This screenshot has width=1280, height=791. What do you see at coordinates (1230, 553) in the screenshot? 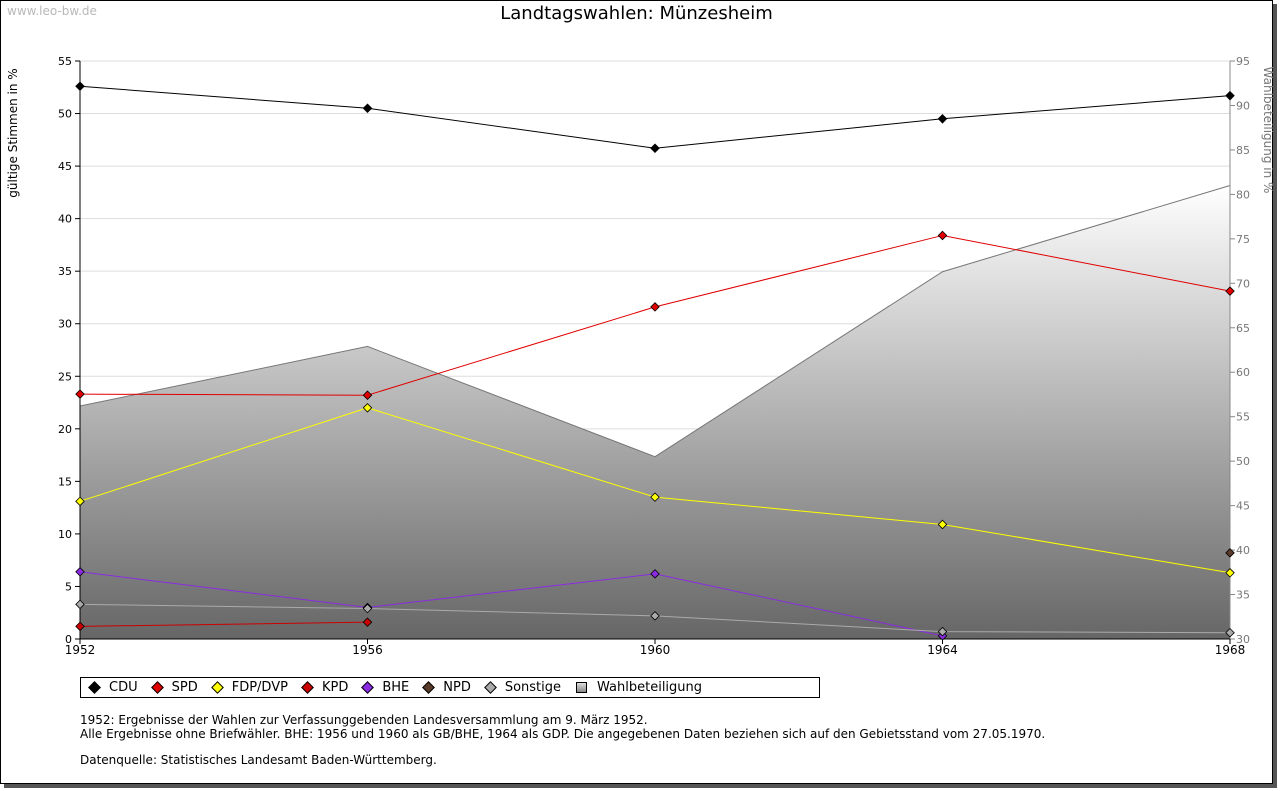
I see `data-point-npd` at bounding box center [1230, 553].